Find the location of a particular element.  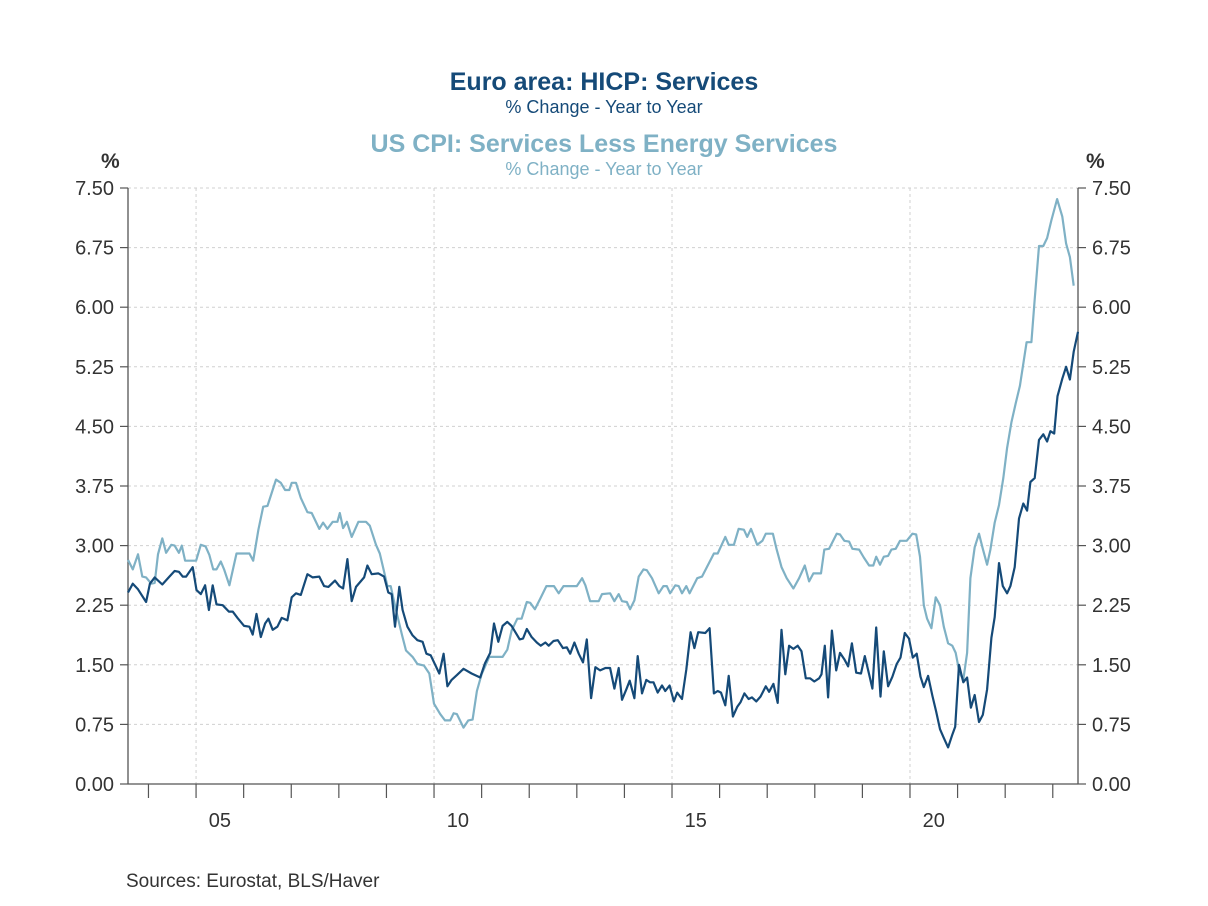

left-y-tick-label: 6.00 is located at coordinates (94, 308).